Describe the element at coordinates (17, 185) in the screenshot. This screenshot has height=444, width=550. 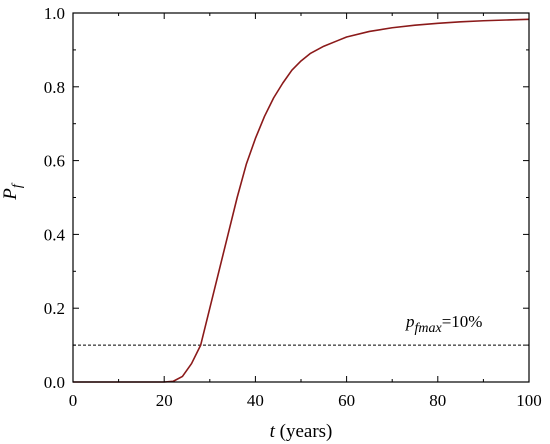
I see `y-axis-subscript: f` at that location.